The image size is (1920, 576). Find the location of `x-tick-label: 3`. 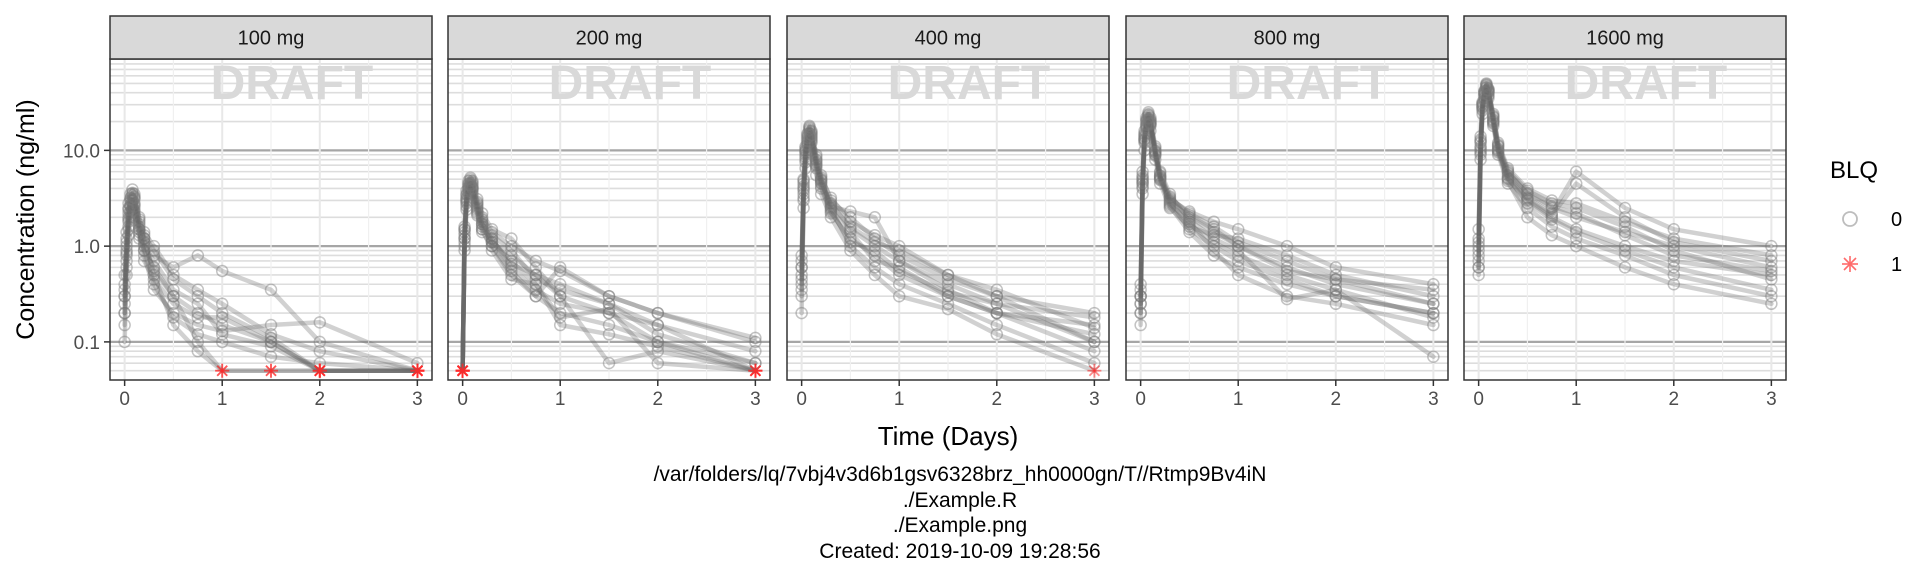

x-tick-label: 3 is located at coordinates (1094, 399).